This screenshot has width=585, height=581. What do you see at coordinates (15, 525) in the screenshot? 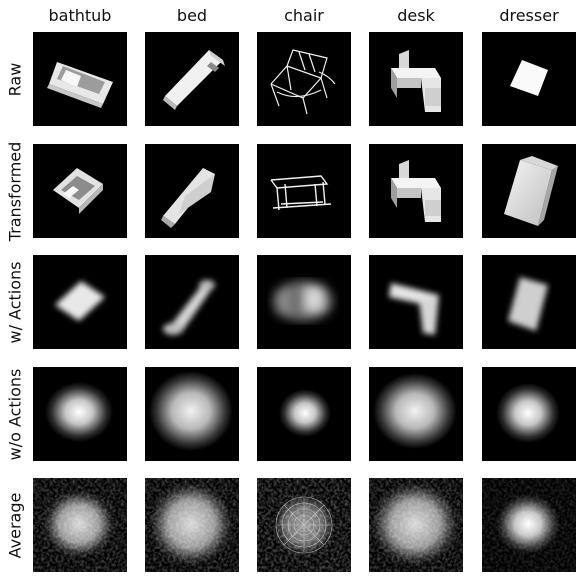
I see `row-label-average: Average` at bounding box center [15, 525].